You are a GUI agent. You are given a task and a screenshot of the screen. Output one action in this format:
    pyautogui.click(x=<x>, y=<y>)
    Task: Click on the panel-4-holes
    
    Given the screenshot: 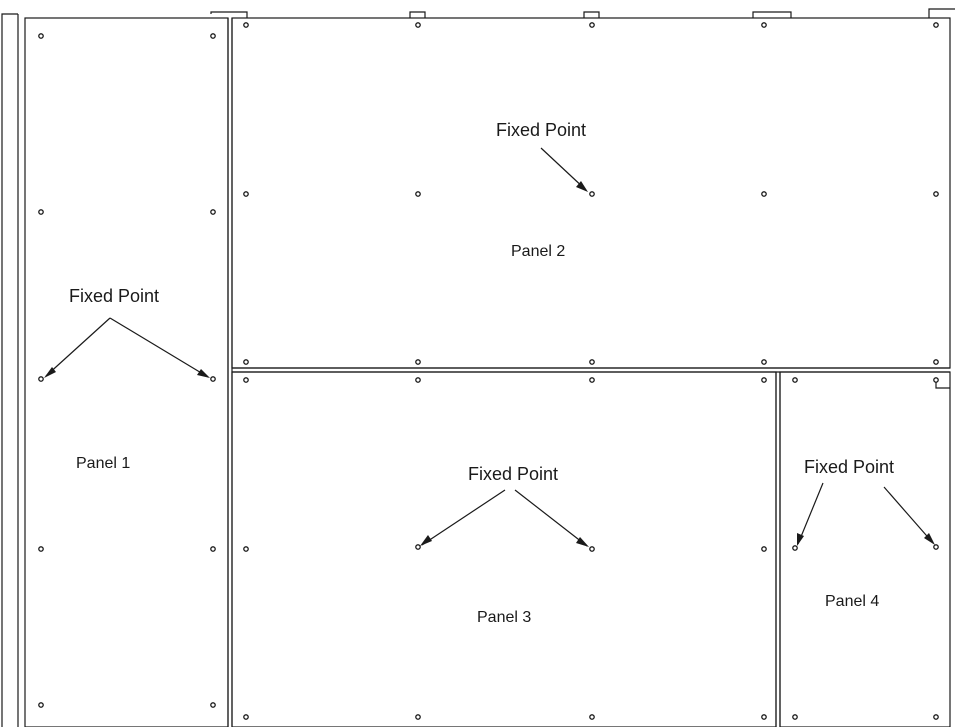 What is the action you would take?
    pyautogui.click(x=865, y=548)
    